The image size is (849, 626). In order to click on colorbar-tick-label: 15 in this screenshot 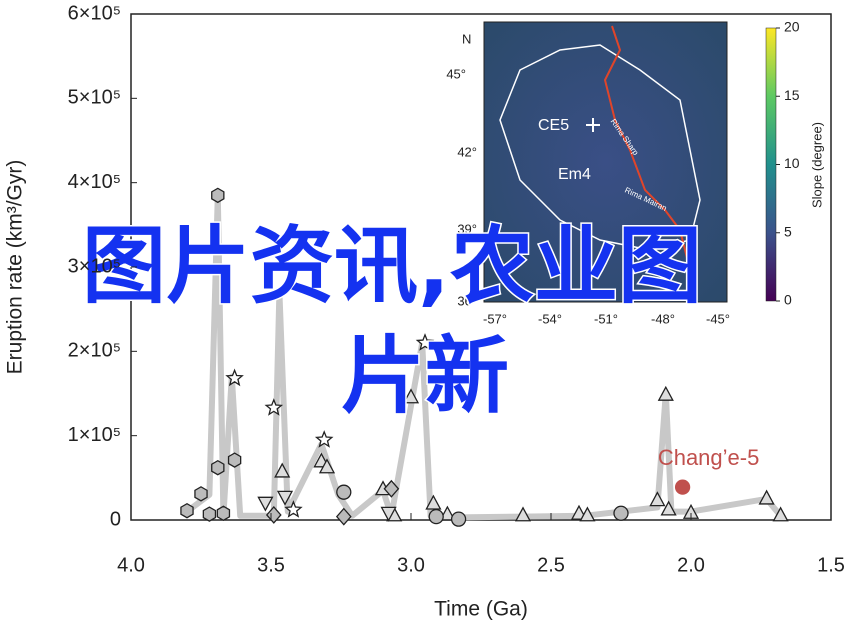, I will do `click(792, 95)`.